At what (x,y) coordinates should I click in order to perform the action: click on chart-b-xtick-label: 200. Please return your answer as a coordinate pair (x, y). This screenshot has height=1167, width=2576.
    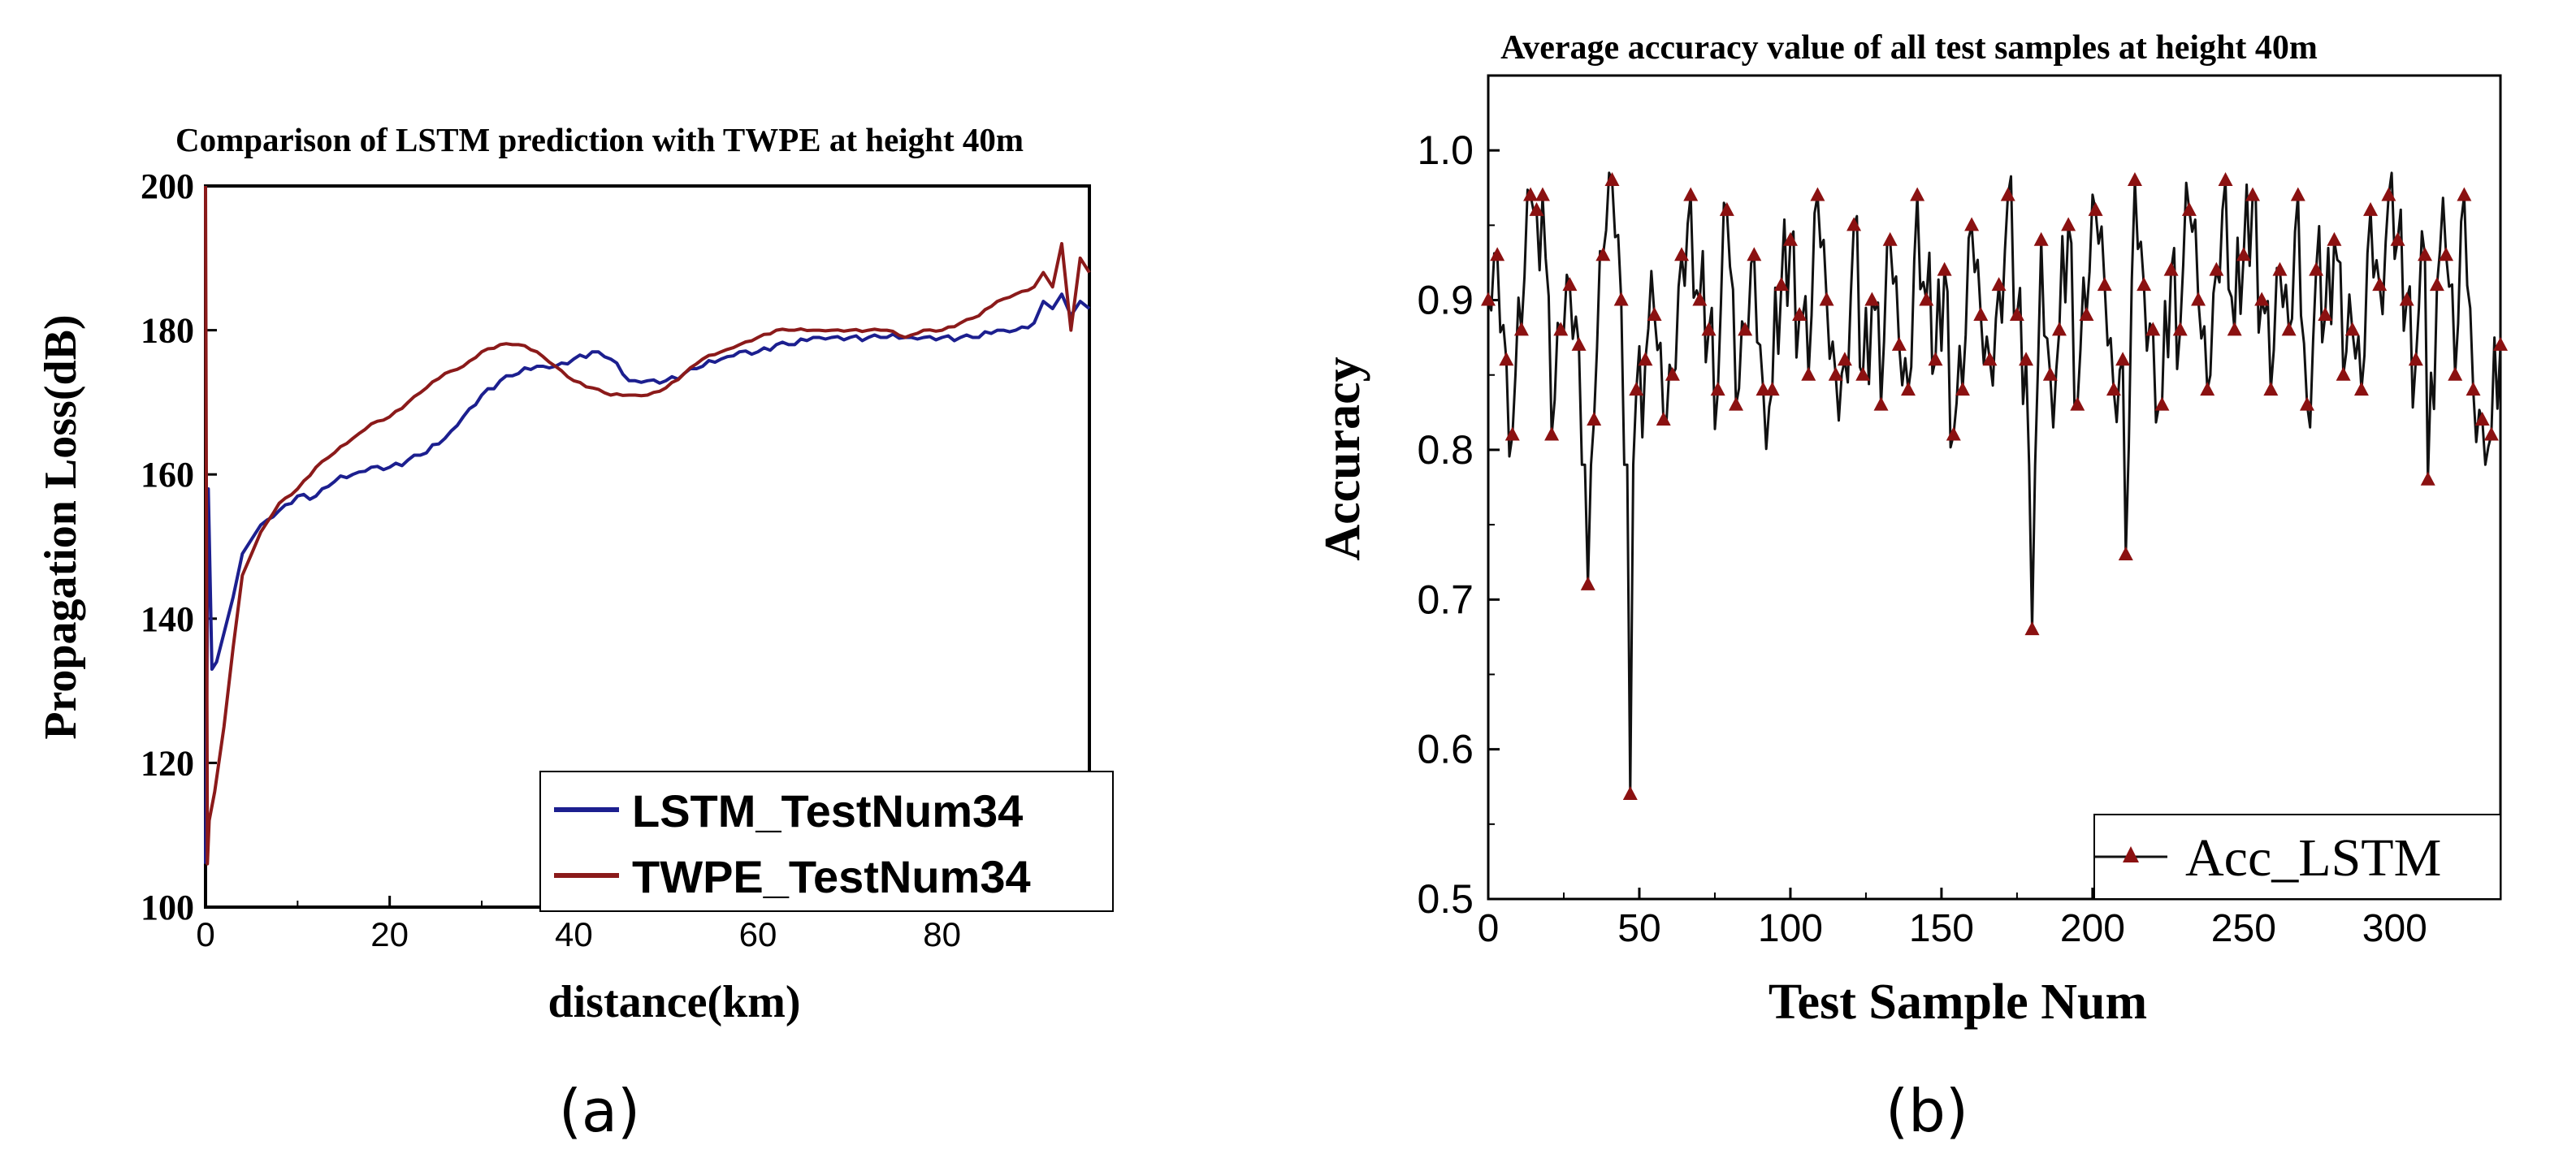
    Looking at the image, I should click on (2092, 928).